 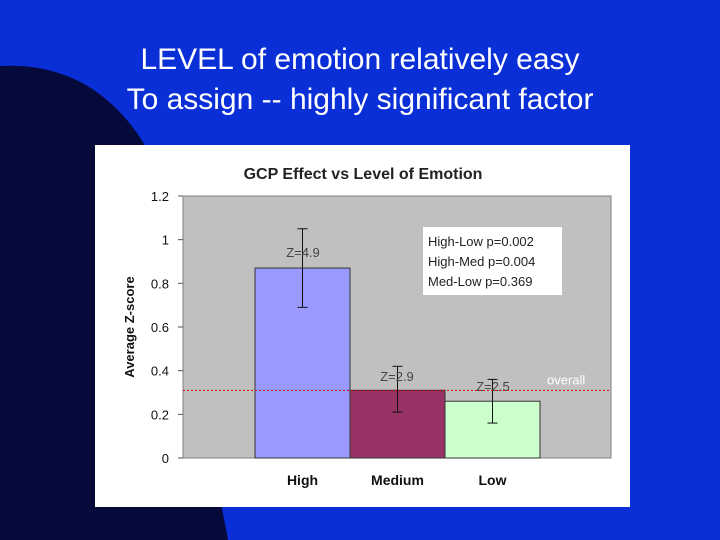 What do you see at coordinates (160, 327) in the screenshot?
I see `y-tick-label: 0.6` at bounding box center [160, 327].